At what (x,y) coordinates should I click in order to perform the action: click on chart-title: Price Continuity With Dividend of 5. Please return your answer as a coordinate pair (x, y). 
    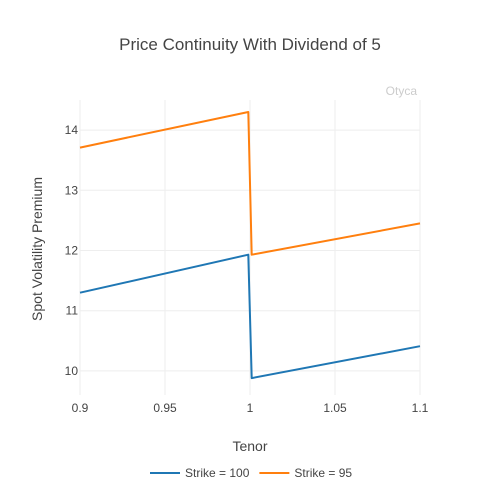
    Looking at the image, I should click on (250, 44).